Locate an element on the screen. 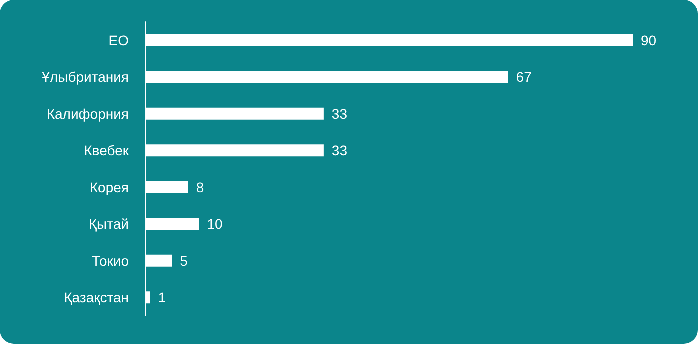 This screenshot has height=346, width=700. y-tick-label: Қазақстан is located at coordinates (96, 298).